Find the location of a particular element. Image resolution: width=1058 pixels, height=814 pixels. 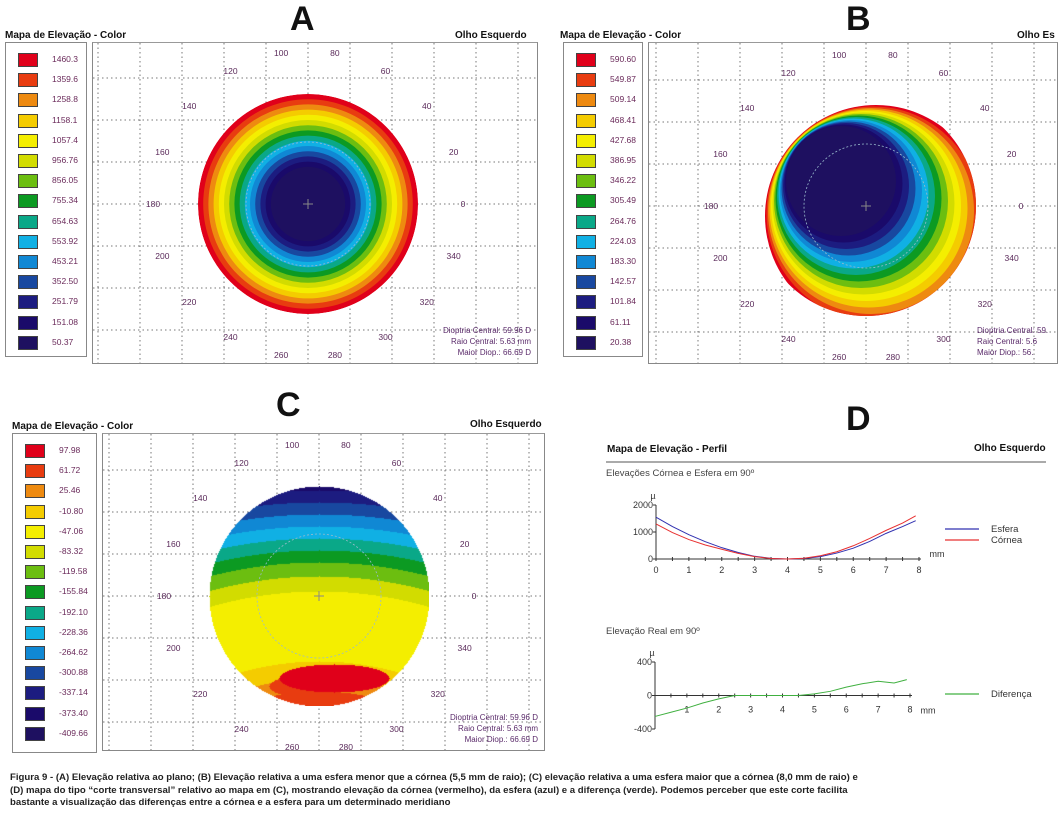

legend-value: 142.57 is located at coordinates (623, 281).